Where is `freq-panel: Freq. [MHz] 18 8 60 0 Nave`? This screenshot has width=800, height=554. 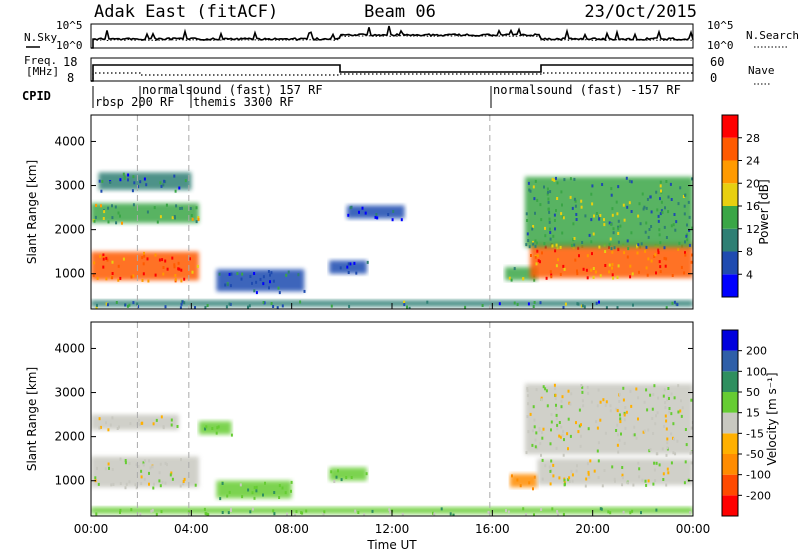 freq-panel: Freq. [MHz] 18 8 60 0 Nave is located at coordinates (399, 69).